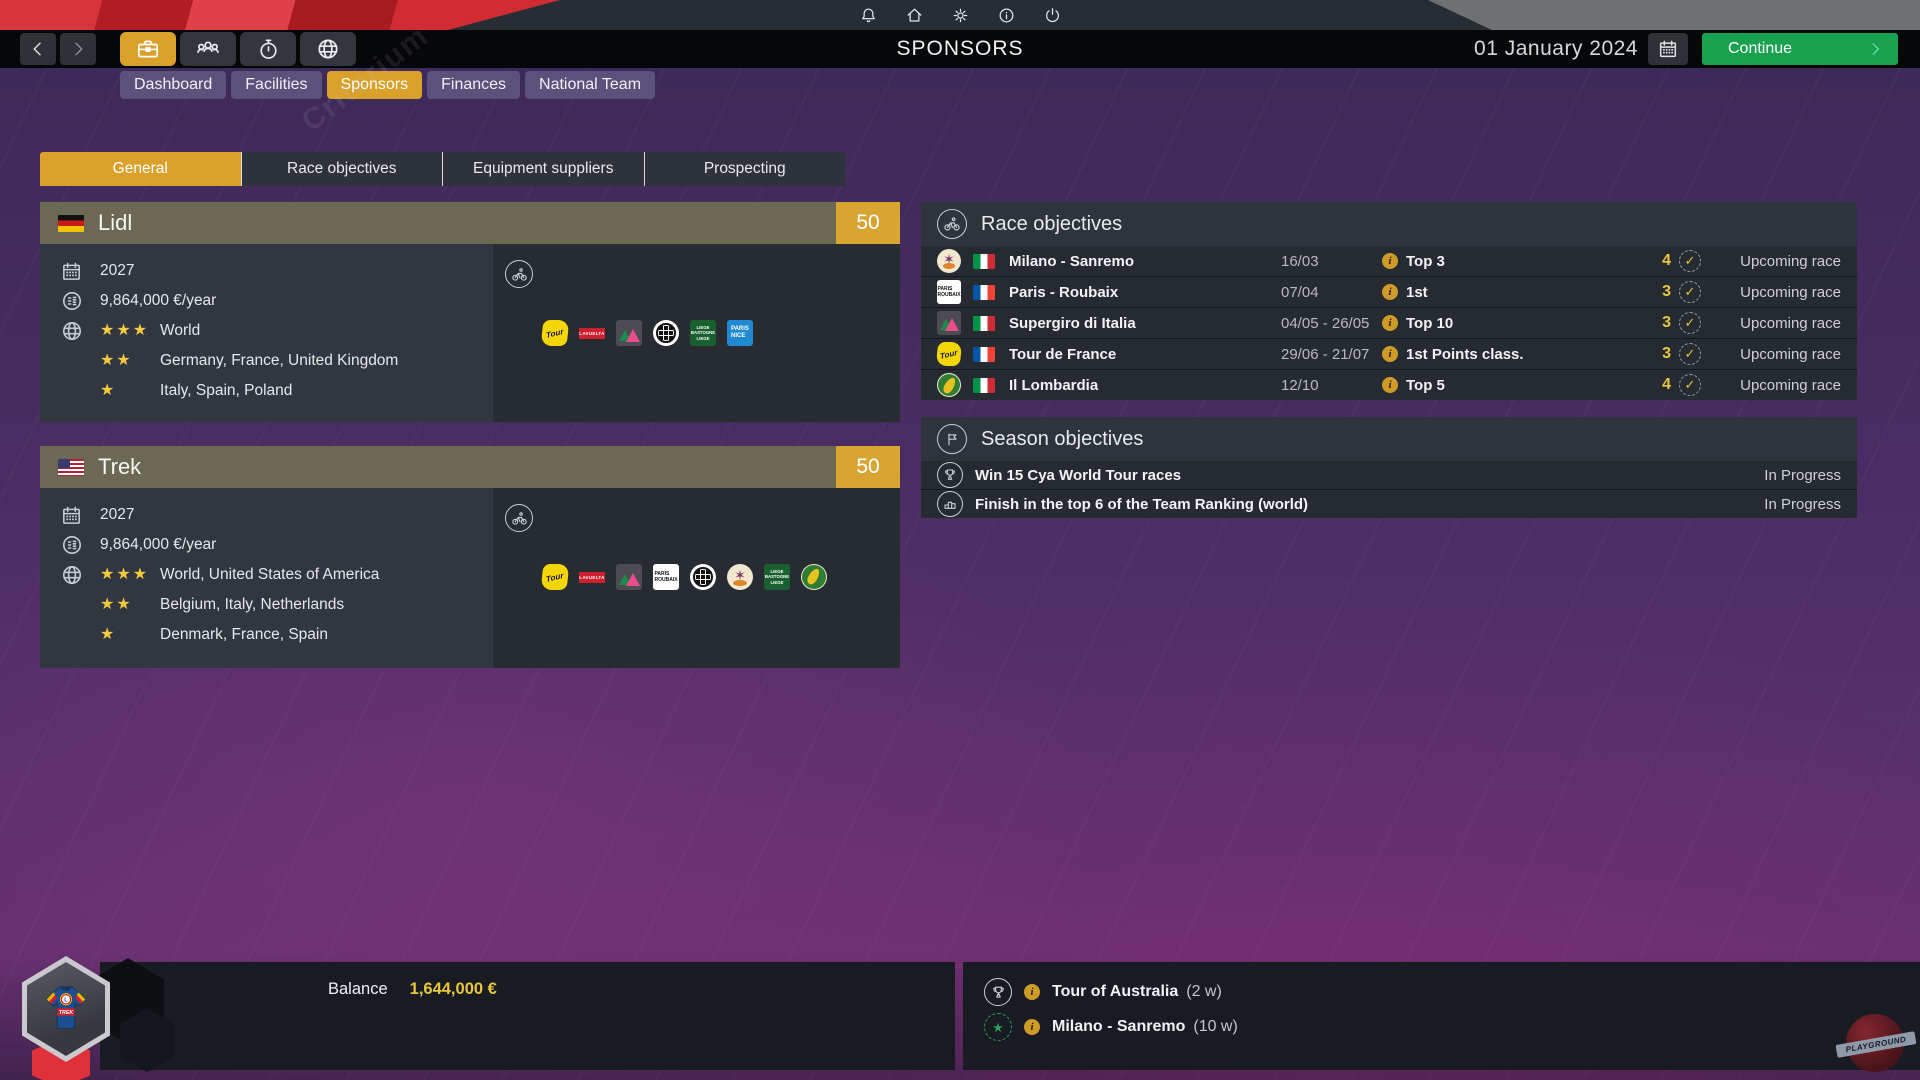  Describe the element at coordinates (470, 223) in the screenshot. I see `sponsor-header: Lidl 50` at that location.